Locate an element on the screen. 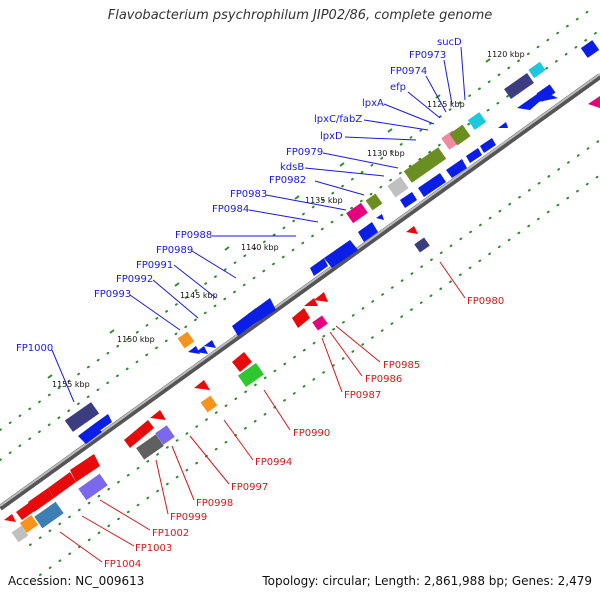  kbp-label: 1145 kbp is located at coordinates (199, 295).